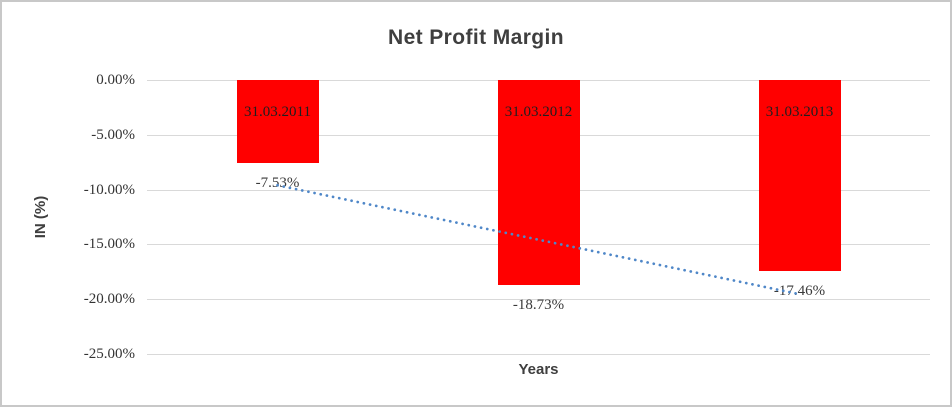 This screenshot has width=952, height=407. I want to click on x-axis-title: Years, so click(538, 369).